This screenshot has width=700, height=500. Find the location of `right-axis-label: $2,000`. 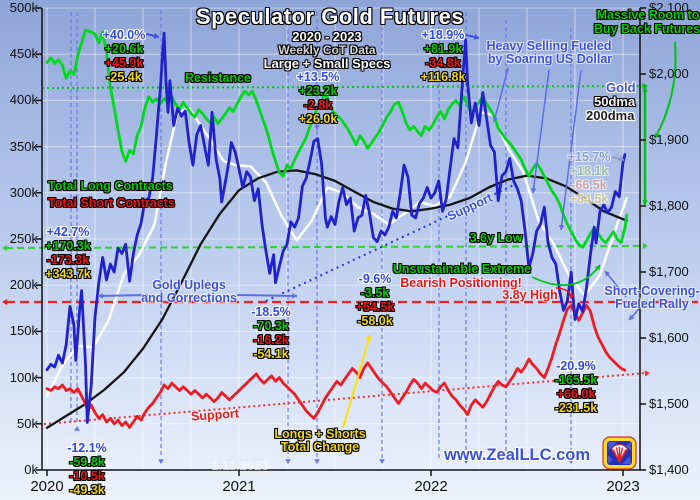

right-axis-label: $2,000 is located at coordinates (669, 73).